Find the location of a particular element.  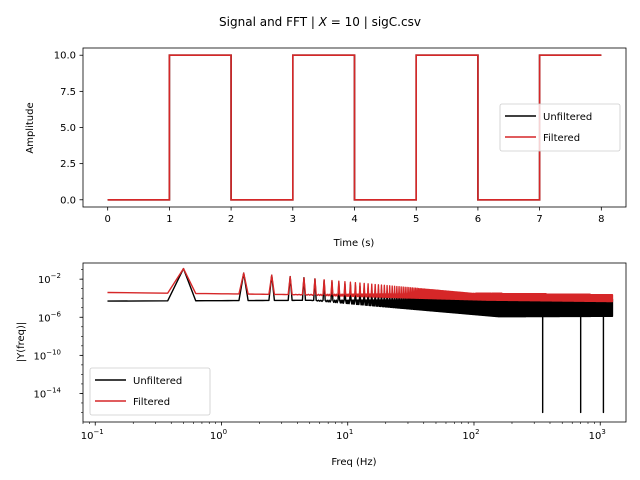

signal-y-label: Amplitude is located at coordinates (30, 127).